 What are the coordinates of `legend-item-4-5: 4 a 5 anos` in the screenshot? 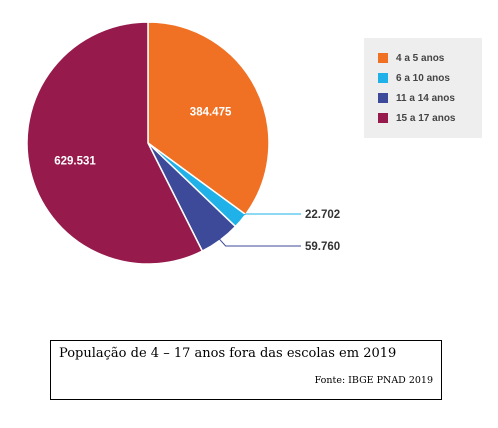 It's located at (430, 58).